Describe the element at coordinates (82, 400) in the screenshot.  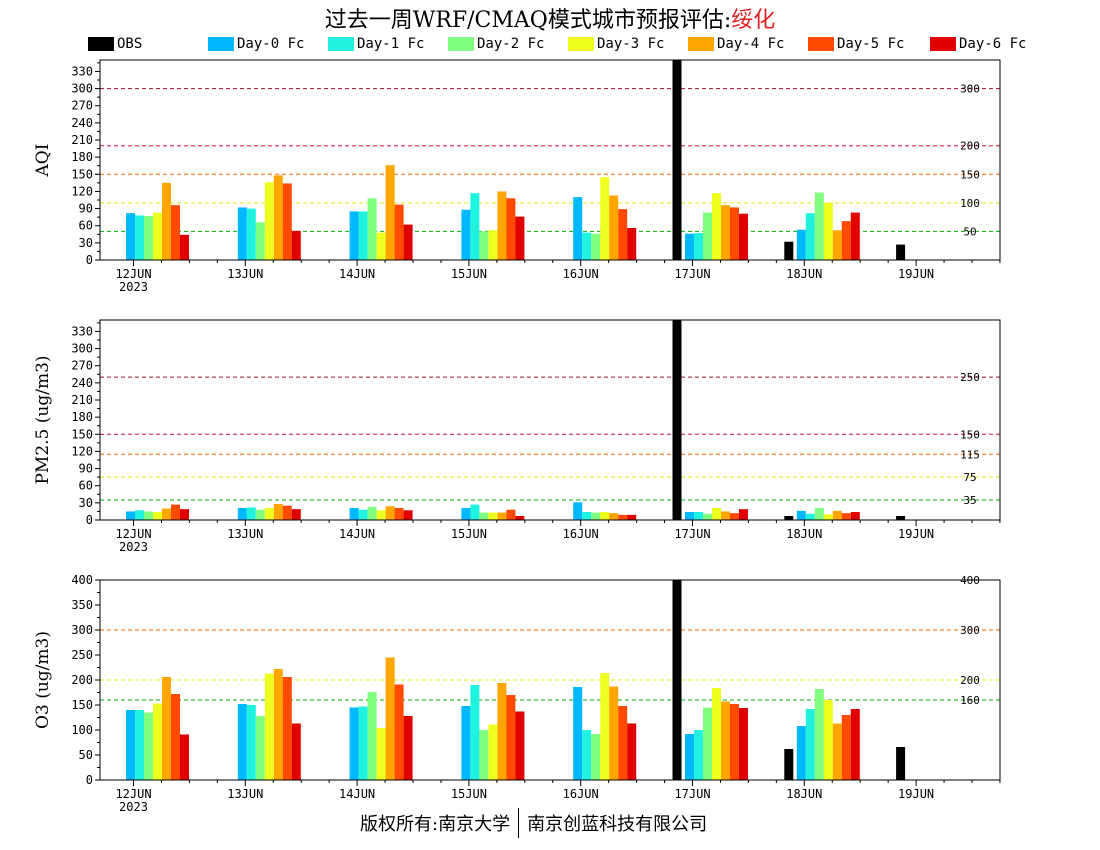
I see `y-tick-label: 210` at that location.